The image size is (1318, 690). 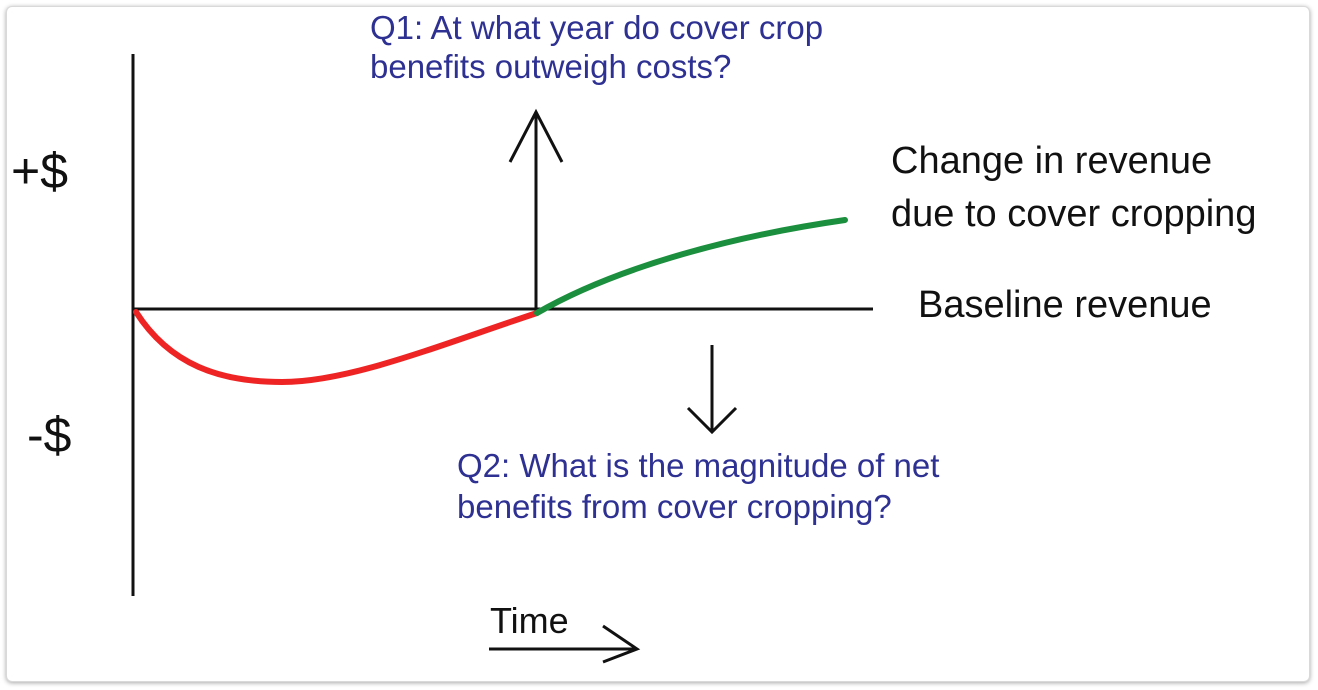 I want to click on curve-positive-segment, so click(x=691, y=266).